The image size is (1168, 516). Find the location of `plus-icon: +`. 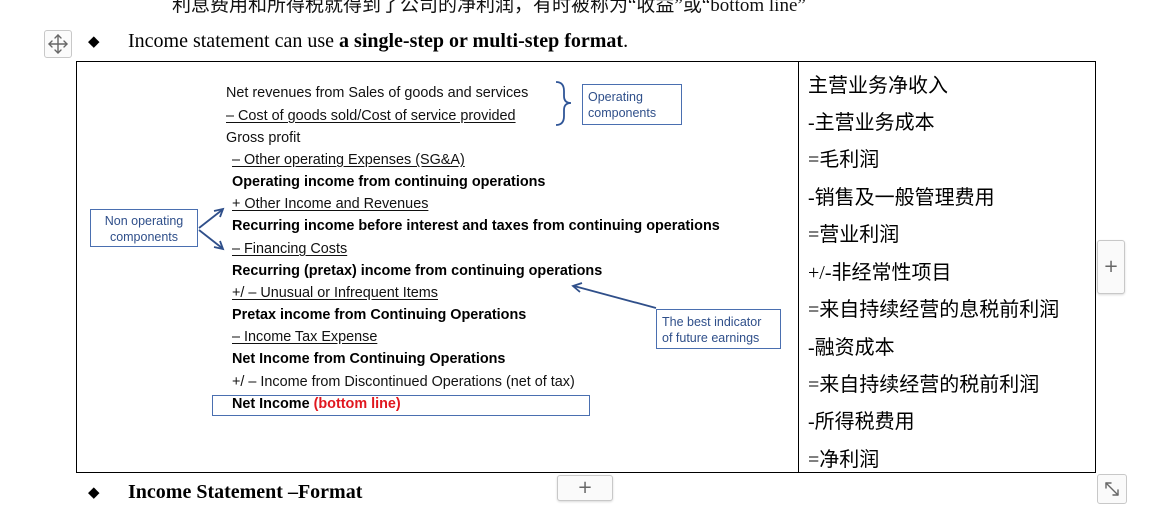

plus-icon: + is located at coordinates (1111, 266).